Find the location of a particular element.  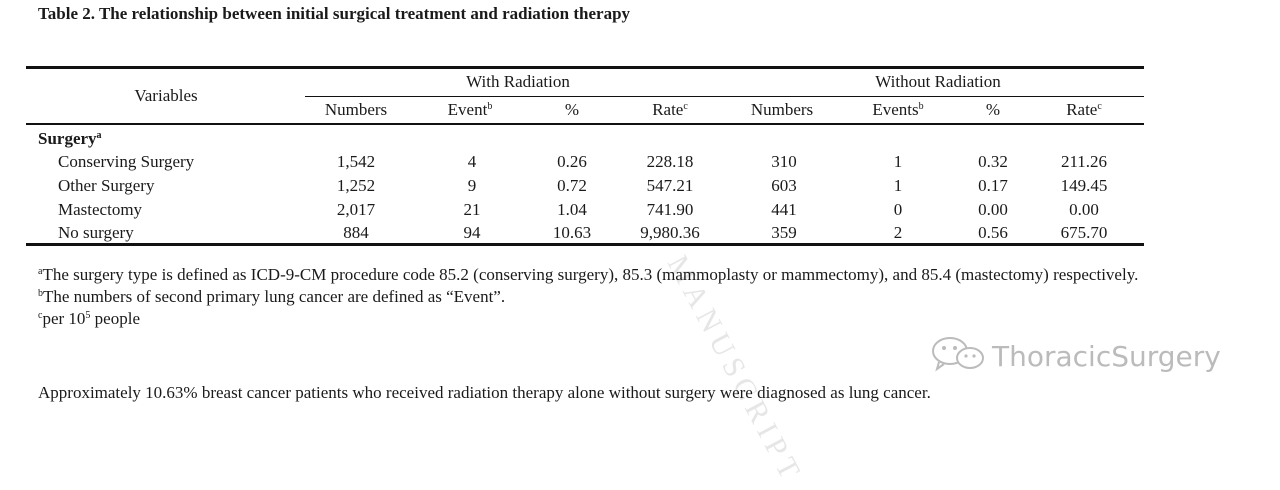

table-cell: 675.70 is located at coordinates (1084, 232).